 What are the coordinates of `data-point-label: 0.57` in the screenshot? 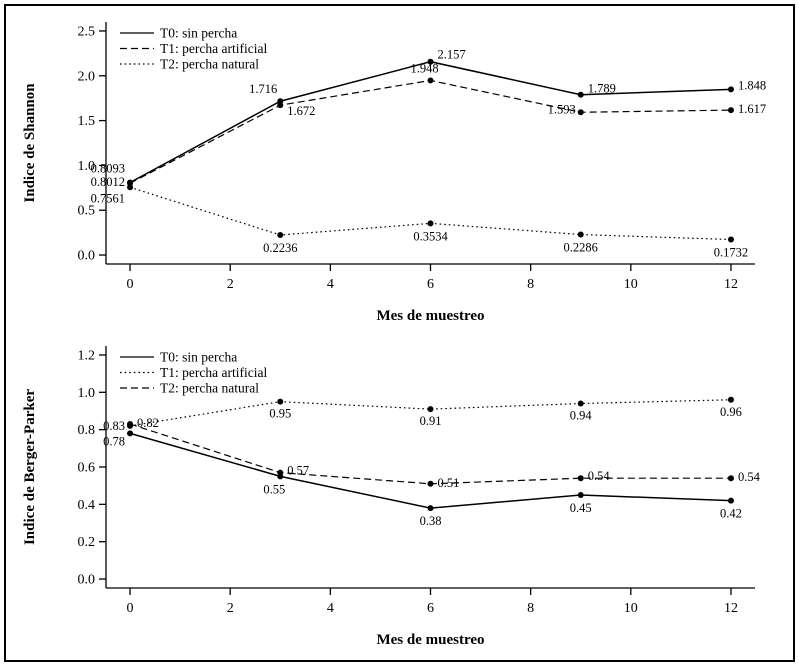 It's located at (298, 471).